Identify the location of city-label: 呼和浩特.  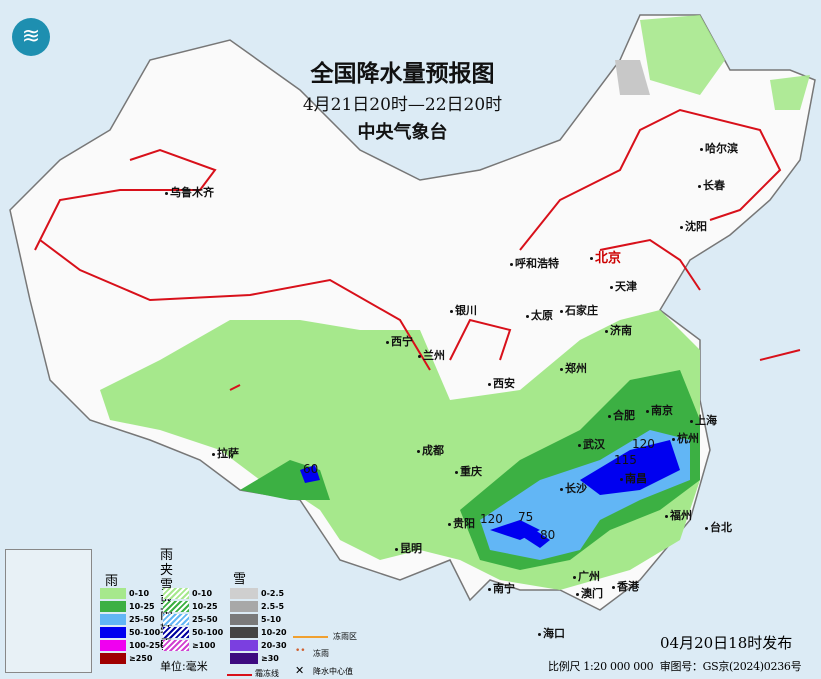
(534, 263).